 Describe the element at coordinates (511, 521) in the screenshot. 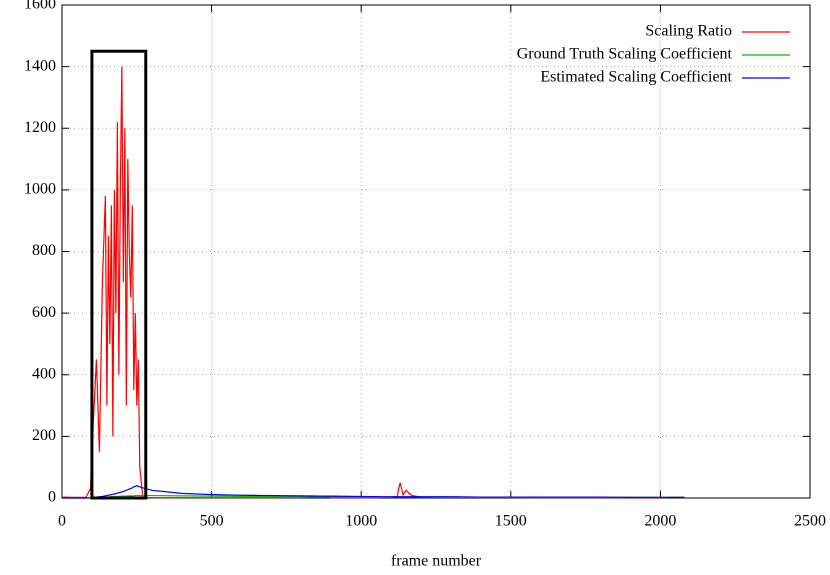

I see `x-tick-label: 1500` at that location.